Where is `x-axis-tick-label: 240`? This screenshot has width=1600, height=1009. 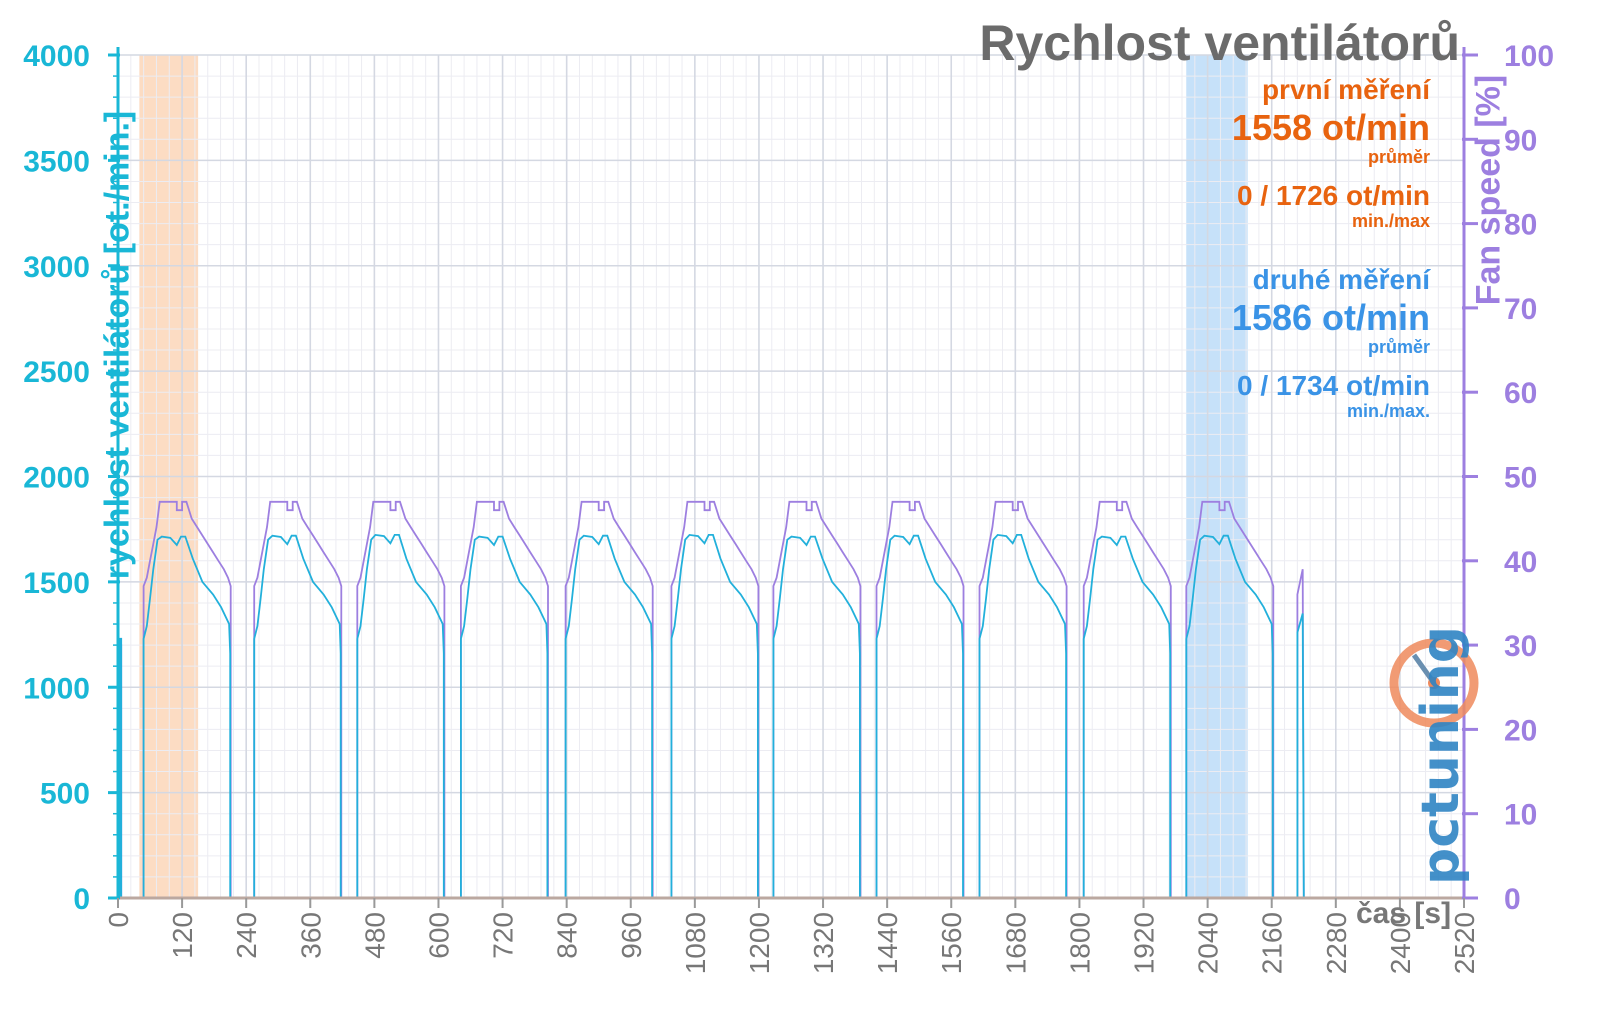
x-axis-tick-label: 240 is located at coordinates (246, 935).